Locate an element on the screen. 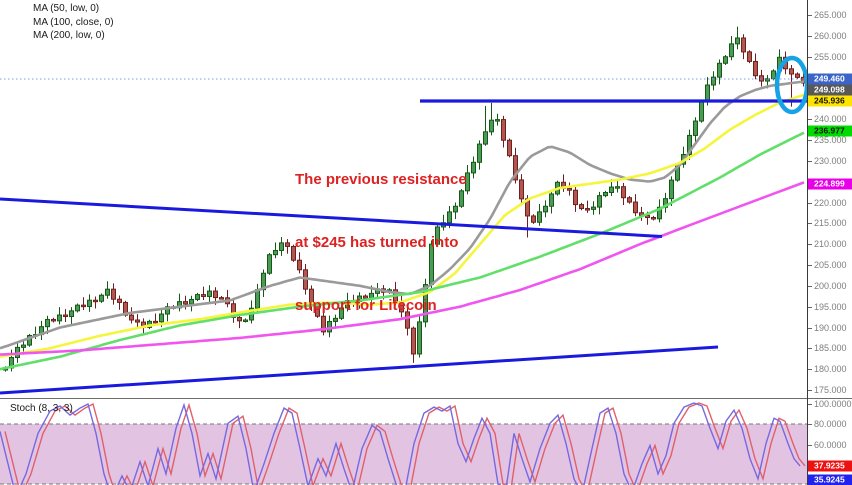 This screenshot has height=485, width=852. price-tick-label: 240.000 is located at coordinates (830, 119).